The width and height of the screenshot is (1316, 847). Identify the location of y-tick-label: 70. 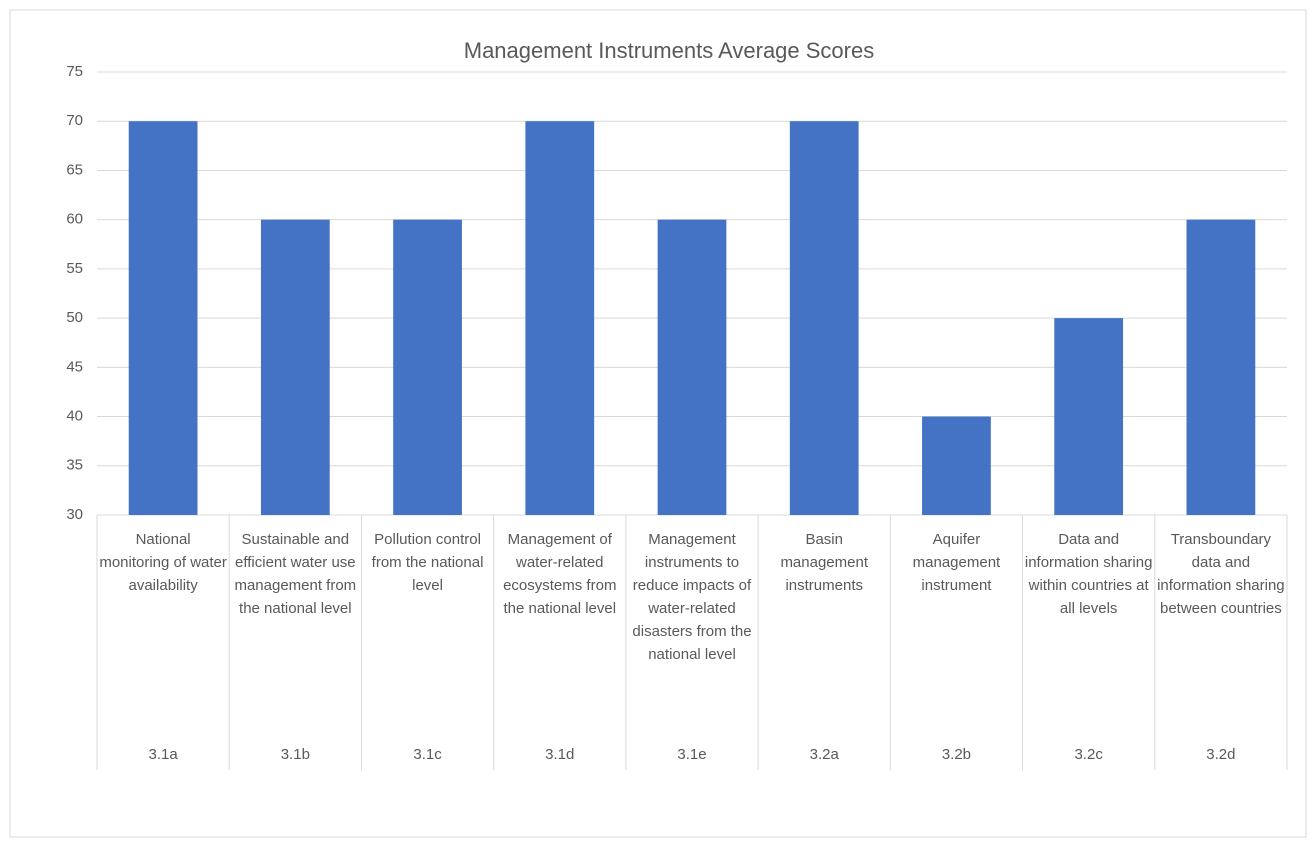
(74, 120).